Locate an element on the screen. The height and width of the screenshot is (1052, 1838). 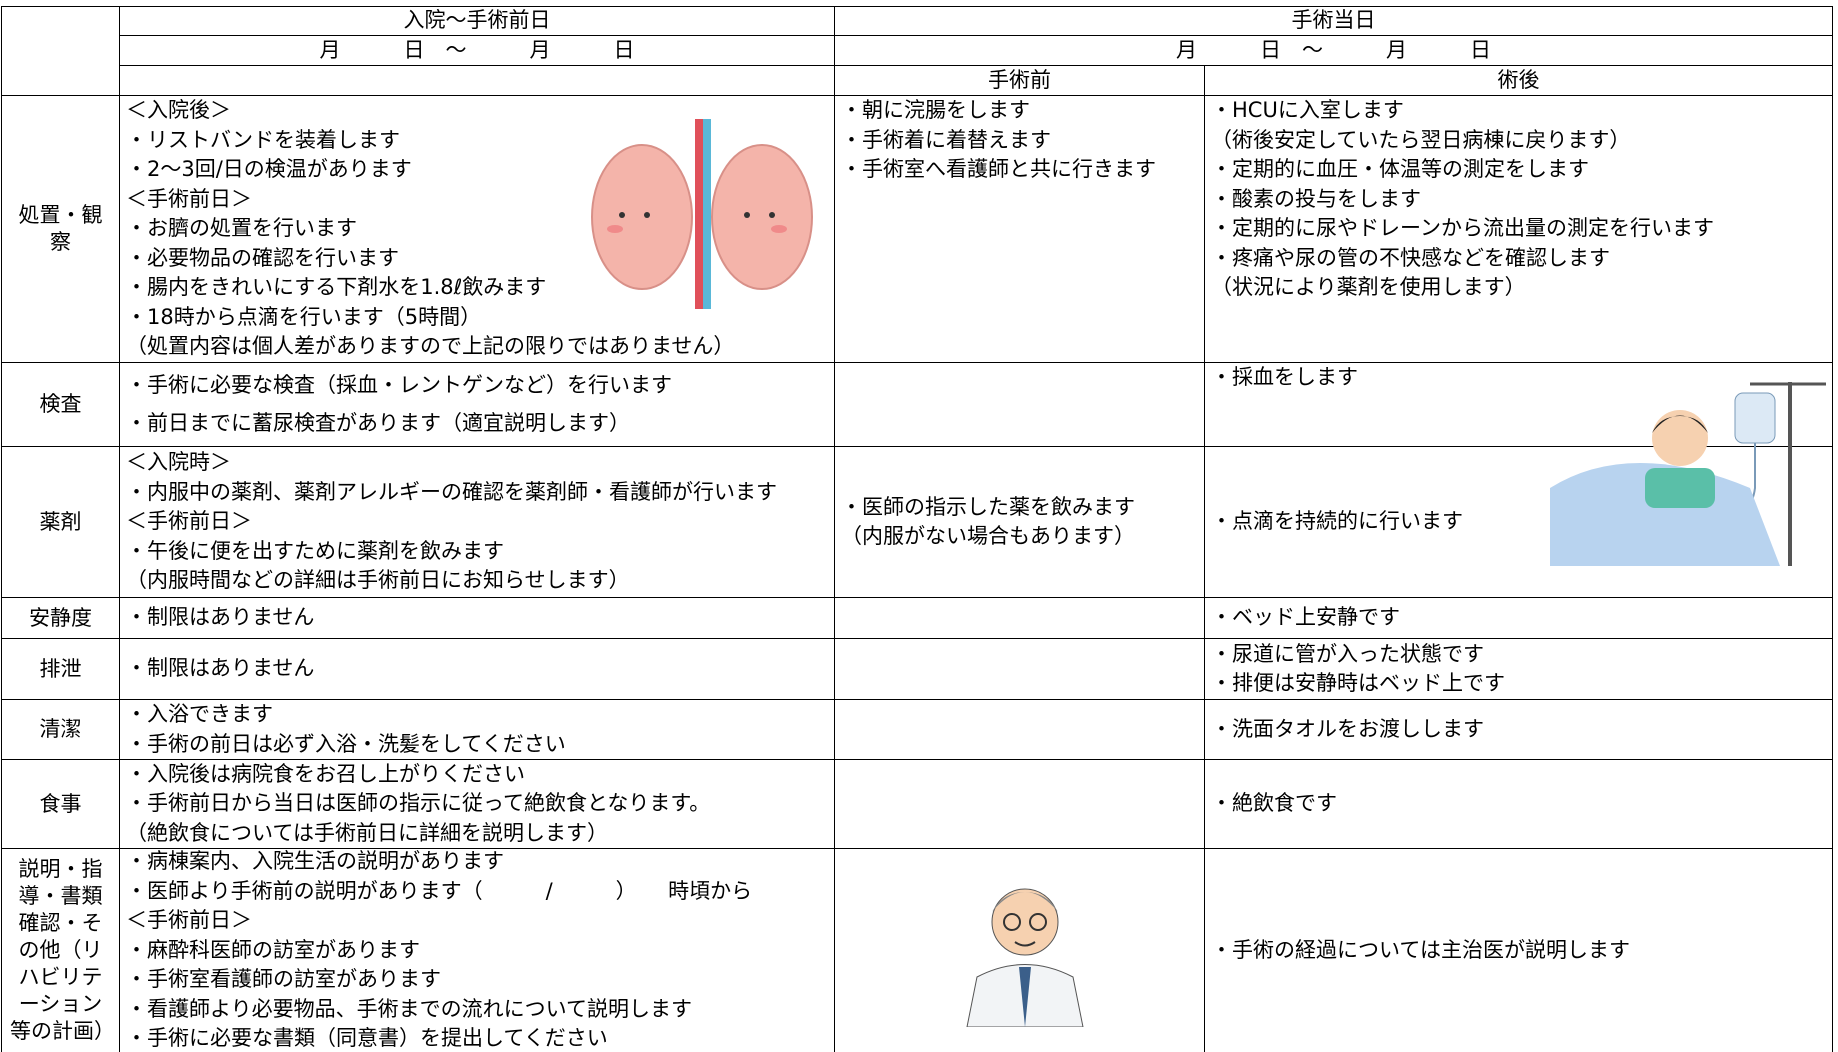
cell-line: ・手術前日から当日は医師の指示に従って絶飲食となります。 is located at coordinates (418, 803).